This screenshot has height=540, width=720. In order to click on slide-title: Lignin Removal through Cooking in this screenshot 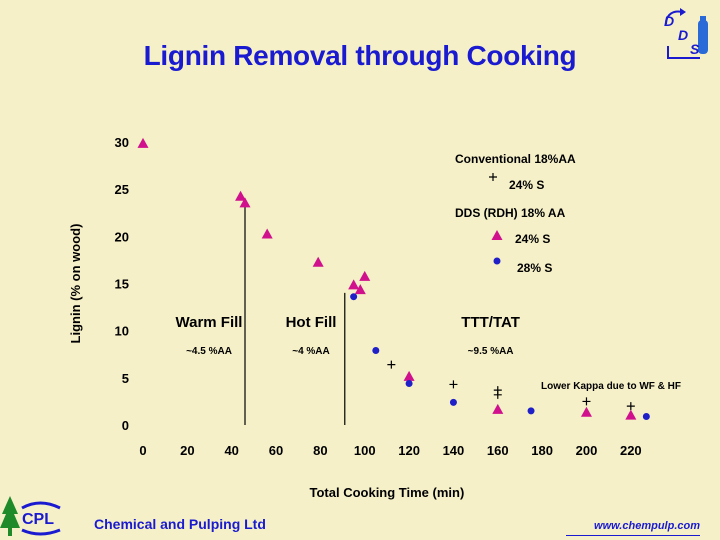, I will do `click(360, 55)`.